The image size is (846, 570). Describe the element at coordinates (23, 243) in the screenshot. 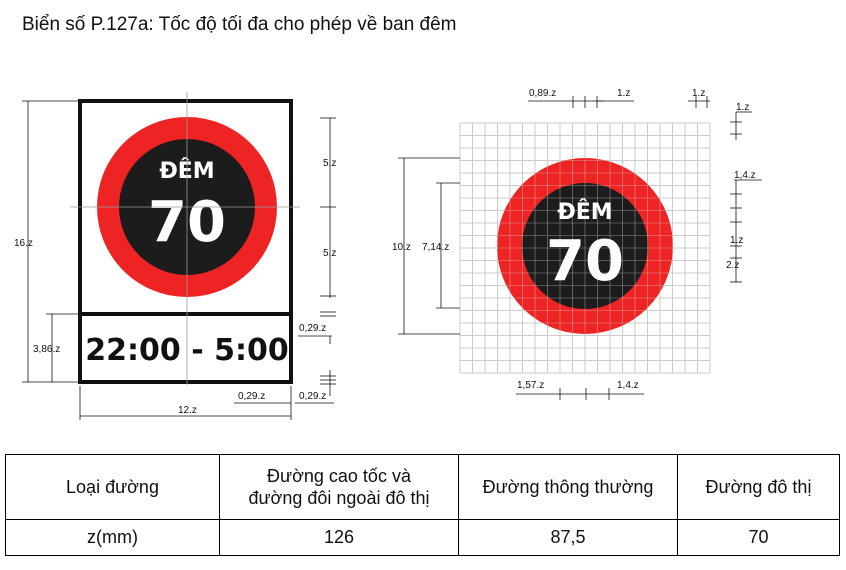

I see `dim-height-total: 16.z` at that location.